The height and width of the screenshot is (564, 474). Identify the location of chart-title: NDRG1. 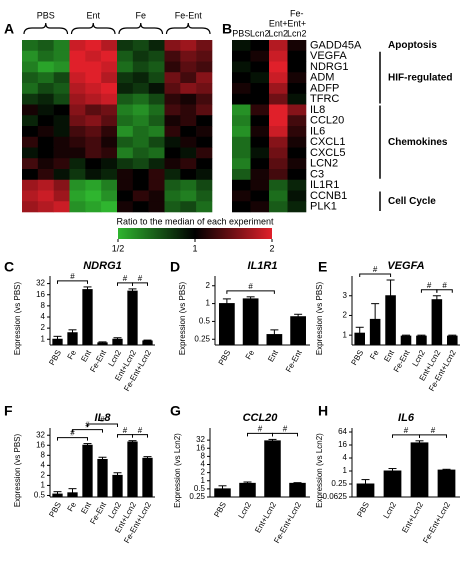
(102, 266).